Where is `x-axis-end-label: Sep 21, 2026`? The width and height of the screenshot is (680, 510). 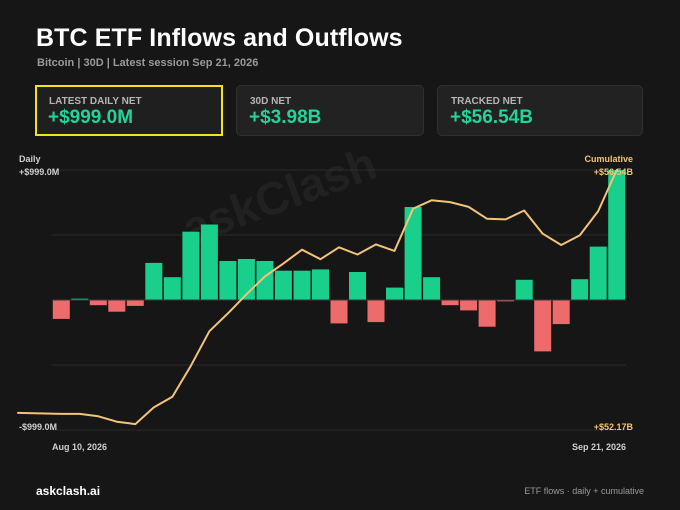
x-axis-end-label: Sep 21, 2026 is located at coordinates (599, 447).